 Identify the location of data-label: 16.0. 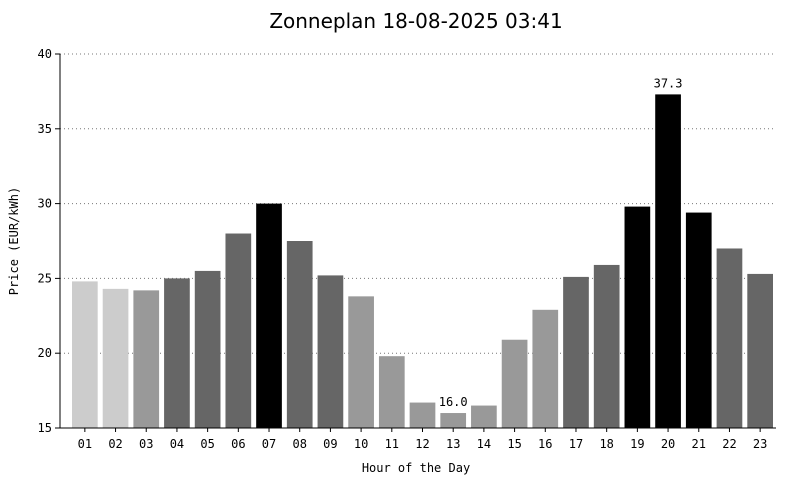
(453, 402).